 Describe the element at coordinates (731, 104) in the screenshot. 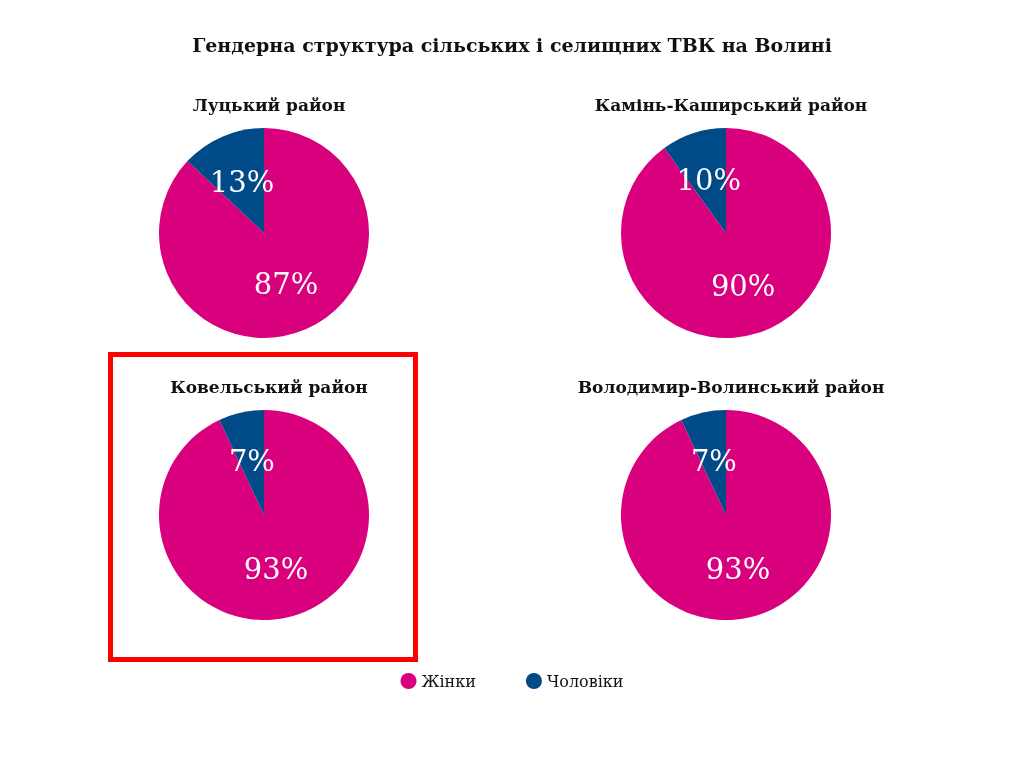

I see `chart-title: Камінь-Каширський район` at that location.